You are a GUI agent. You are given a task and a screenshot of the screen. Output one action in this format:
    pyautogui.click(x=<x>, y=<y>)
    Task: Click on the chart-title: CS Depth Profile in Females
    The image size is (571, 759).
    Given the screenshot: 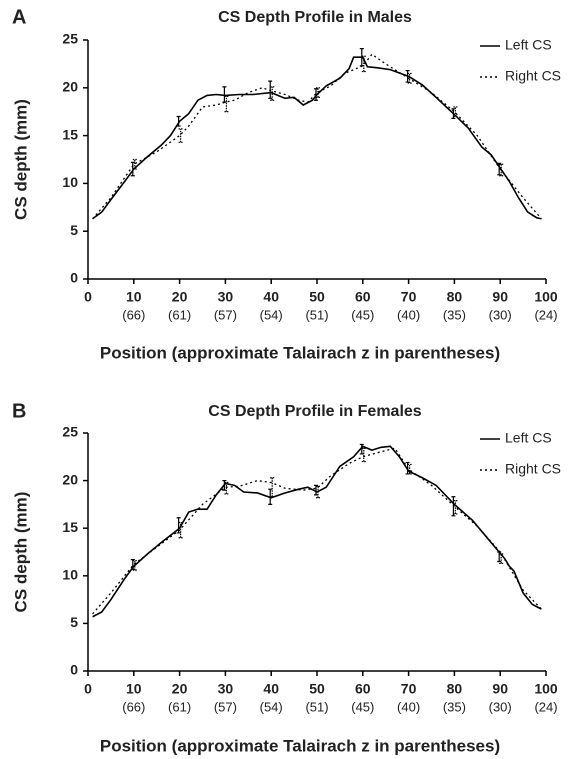 What is the action you would take?
    pyautogui.click(x=314, y=411)
    